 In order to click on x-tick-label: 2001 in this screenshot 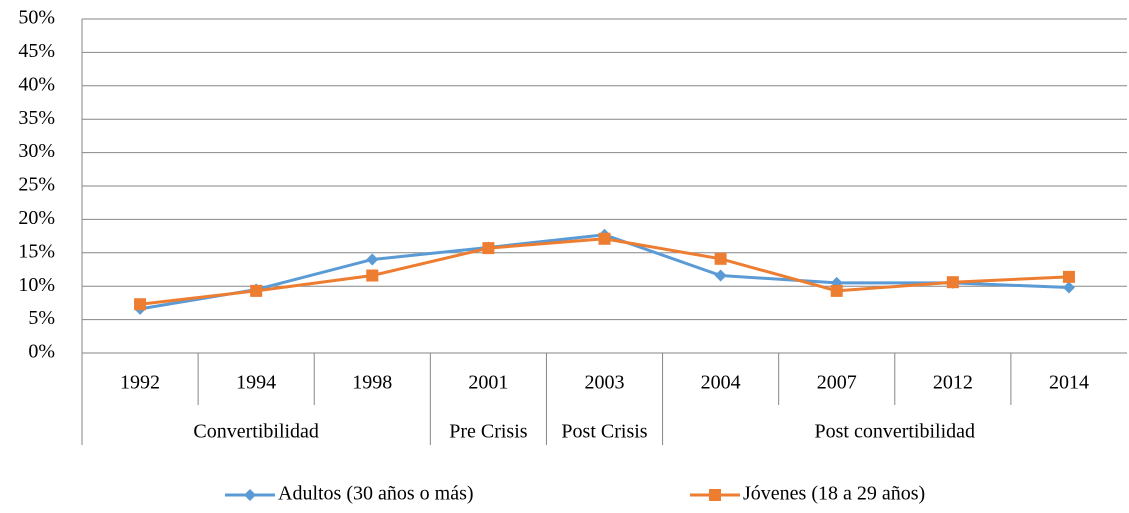, I will do `click(488, 383)`.